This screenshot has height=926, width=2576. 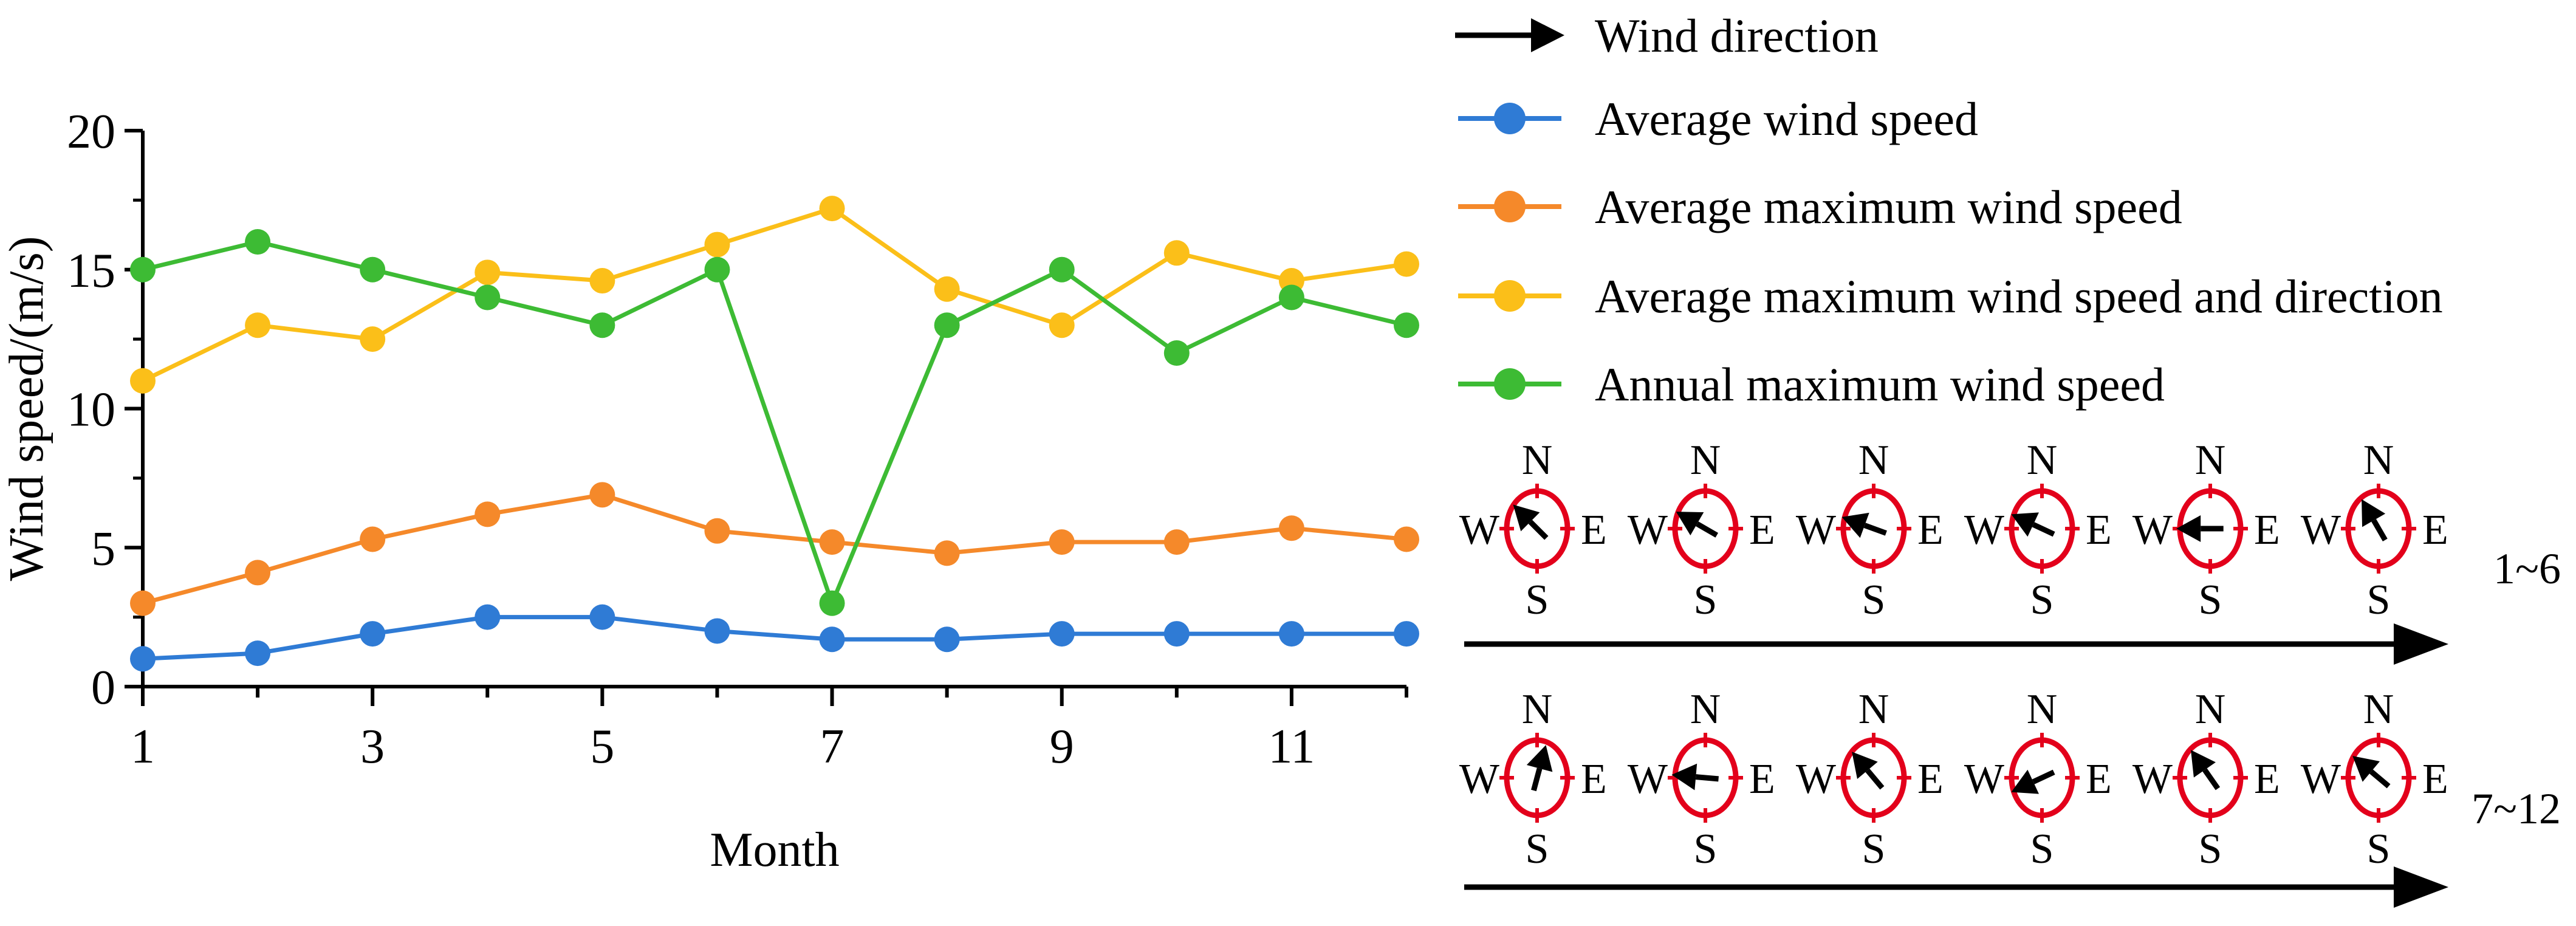 What do you see at coordinates (2527, 568) in the screenshot?
I see `month-range-label: 1~6` at bounding box center [2527, 568].